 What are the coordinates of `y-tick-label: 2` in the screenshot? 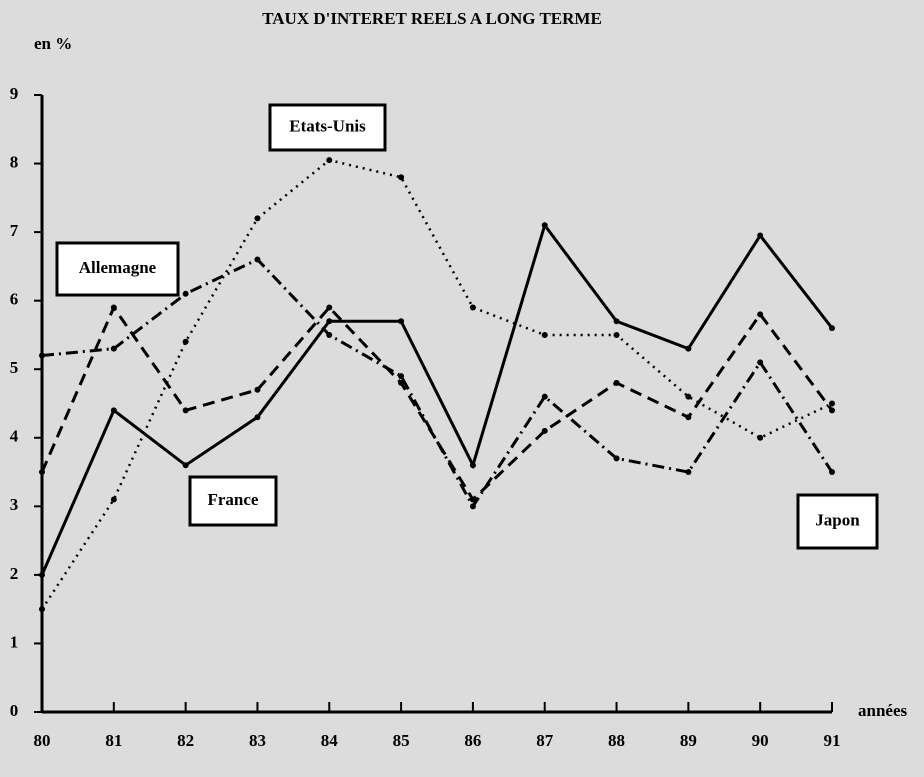 It's located at (14, 573).